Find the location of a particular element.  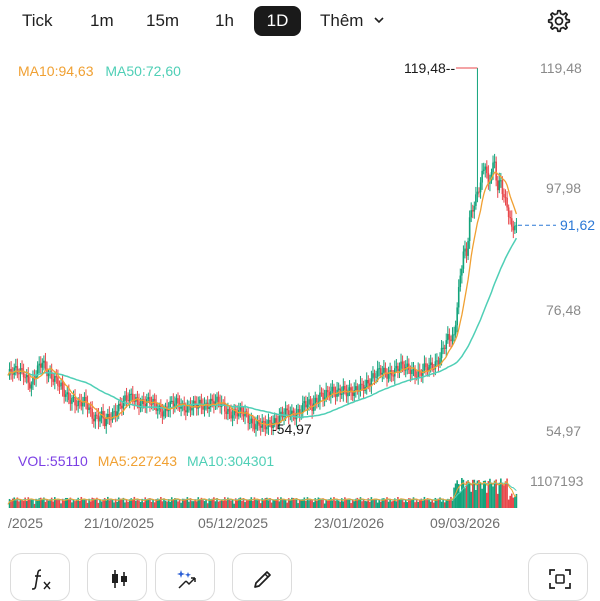

tab-15m: 15m is located at coordinates (163, 20).